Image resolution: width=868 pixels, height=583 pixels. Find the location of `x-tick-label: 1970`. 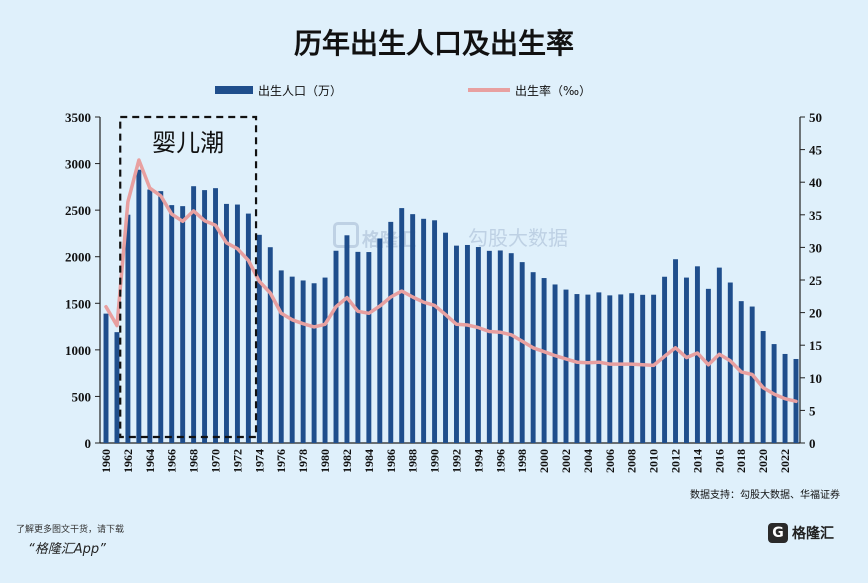

x-tick-label: 1970 is located at coordinates (216, 461).